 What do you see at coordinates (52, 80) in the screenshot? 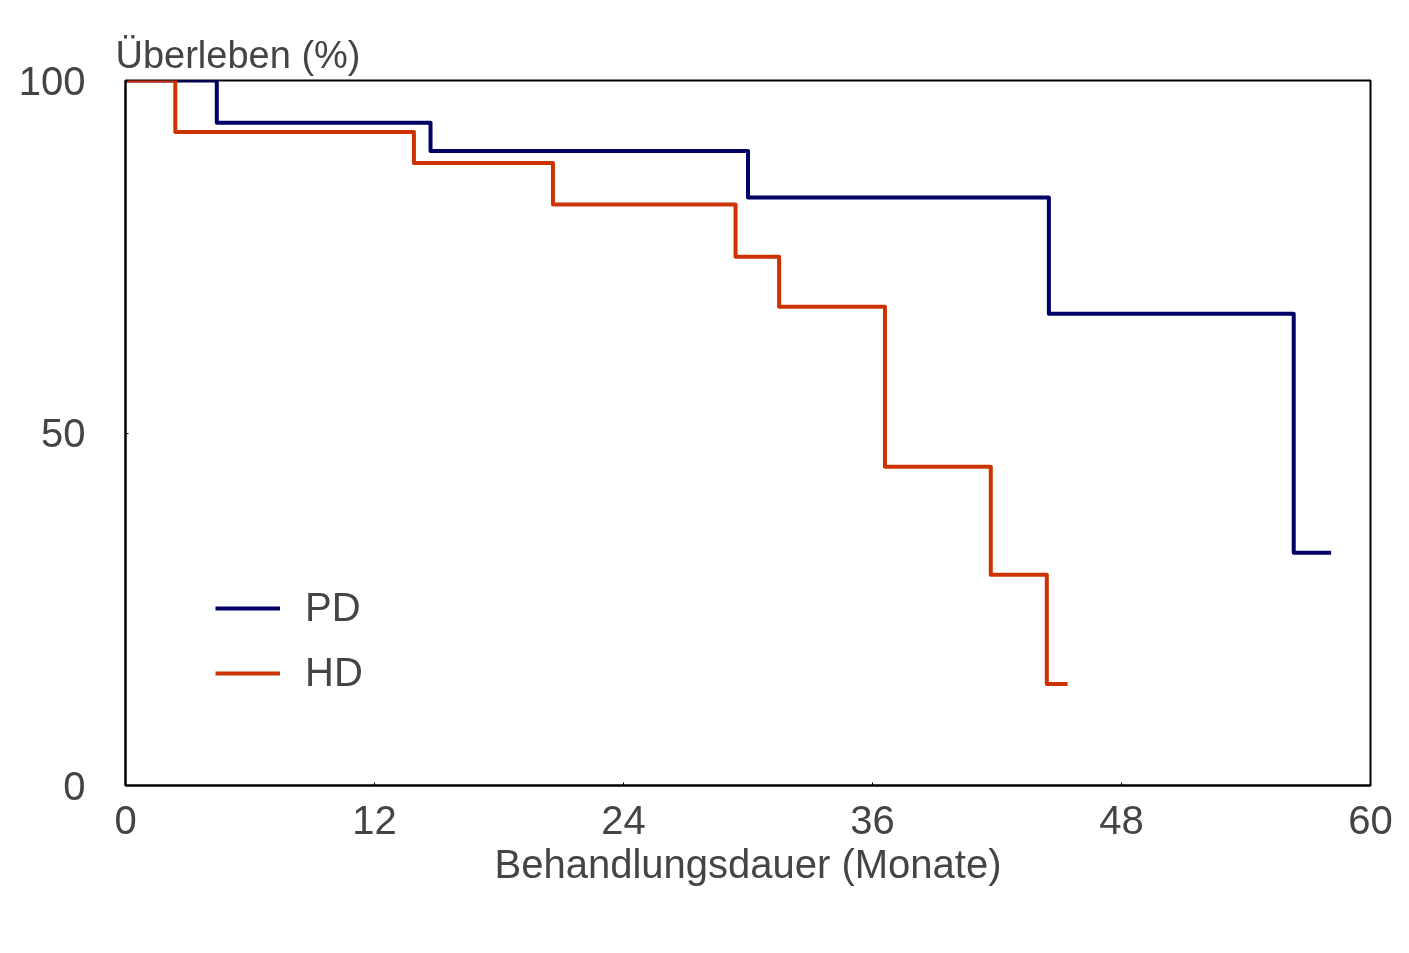
I see `y-tick-label: 100` at bounding box center [52, 80].